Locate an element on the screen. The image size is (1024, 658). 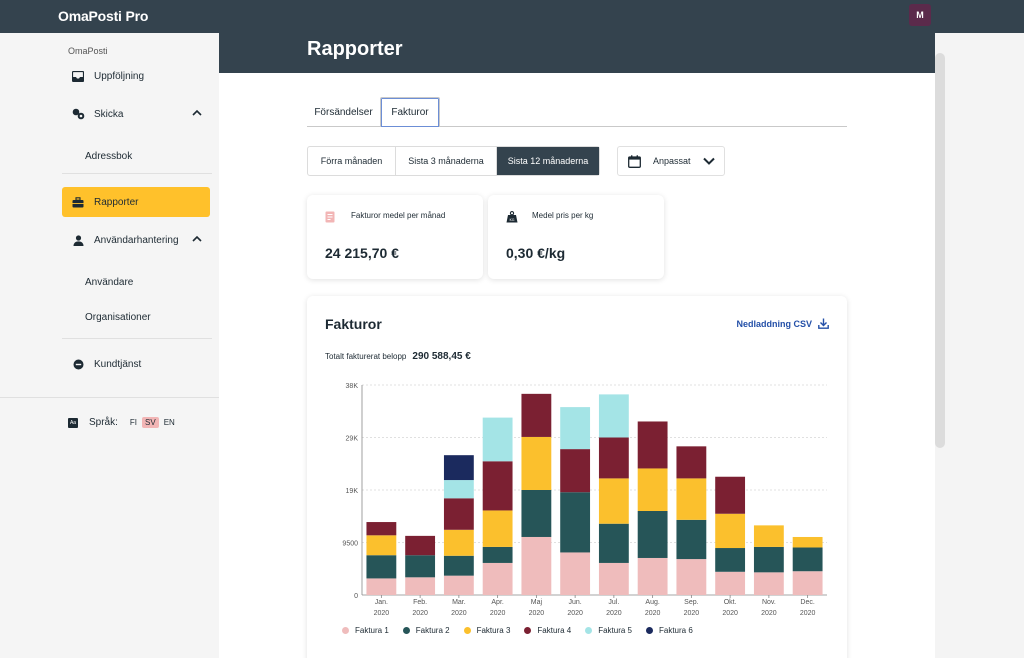
sidebar-item-anvandarhantering: Användarhantering is located at coordinates (136, 240).